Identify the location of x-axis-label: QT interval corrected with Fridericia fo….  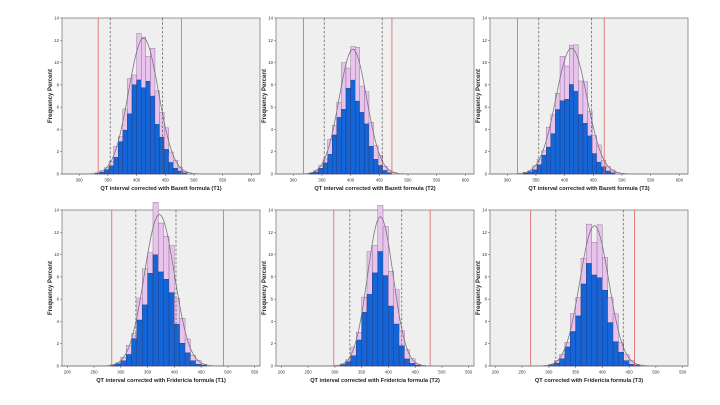
(161, 381).